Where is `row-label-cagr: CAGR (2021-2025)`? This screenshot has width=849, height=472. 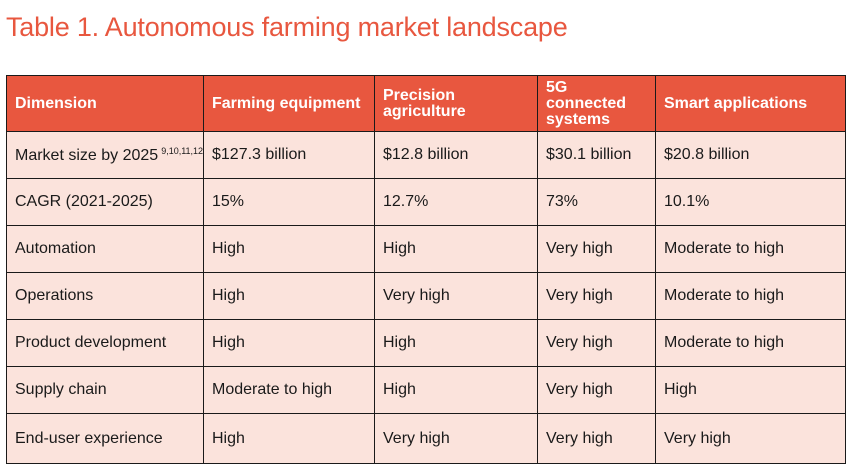 row-label-cagr: CAGR (2021-2025) is located at coordinates (105, 202).